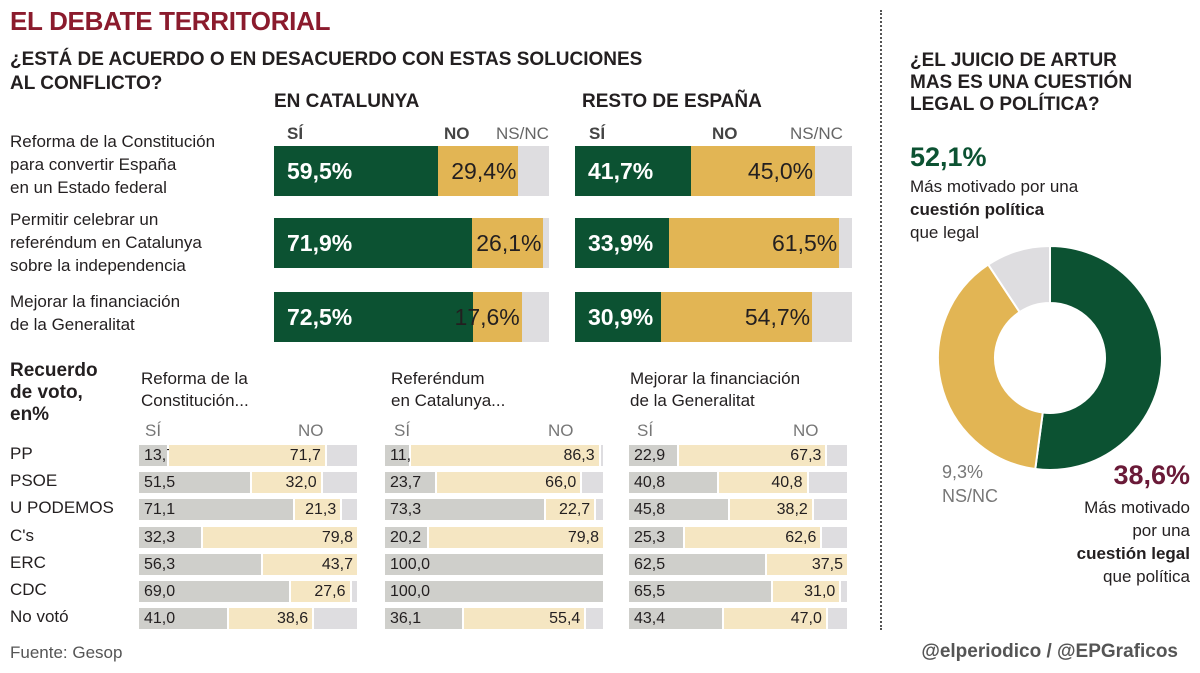  Describe the element at coordinates (22, 535) in the screenshot. I see `party-label: C's` at that location.